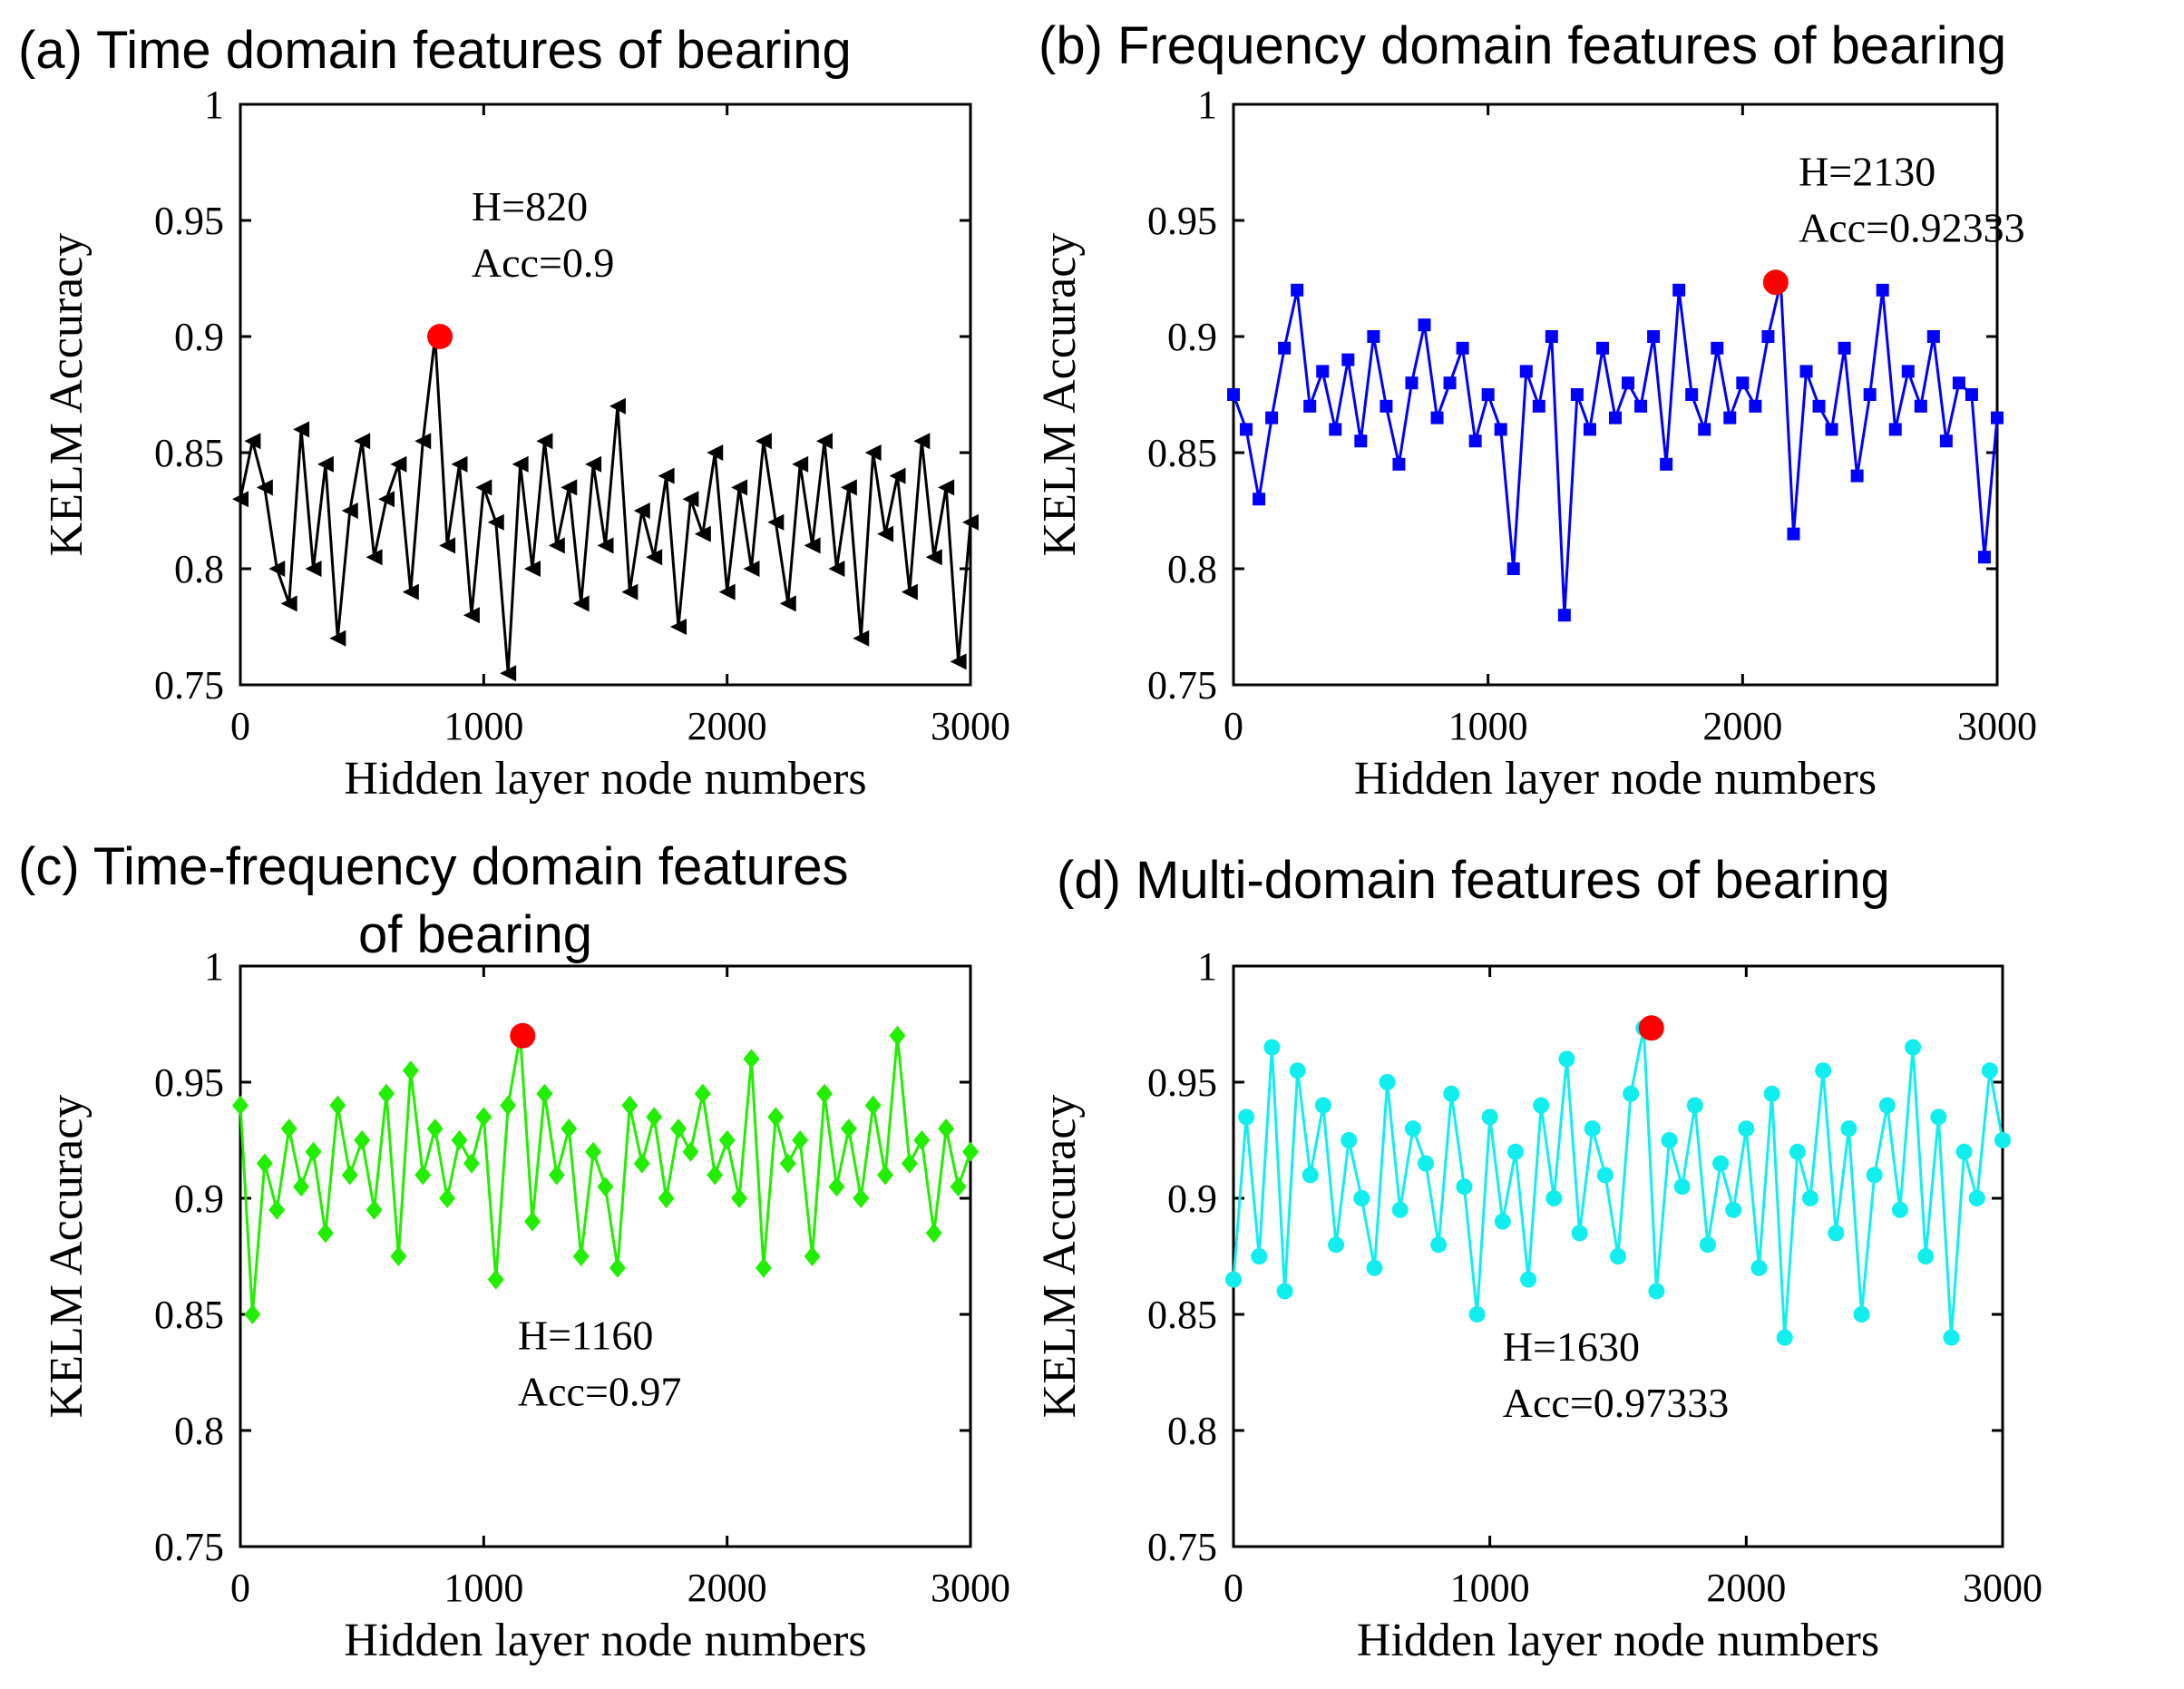 The image size is (2184, 1689). What do you see at coordinates (543, 263) in the screenshot?
I see `annotation-acc: Acc=0.9` at bounding box center [543, 263].